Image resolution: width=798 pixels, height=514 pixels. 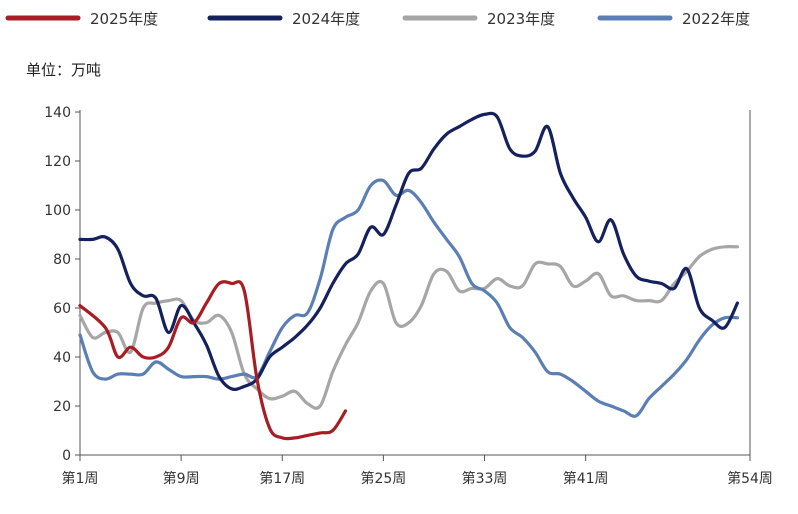 I want to click on y-tick-label: 140, so click(x=57, y=113).